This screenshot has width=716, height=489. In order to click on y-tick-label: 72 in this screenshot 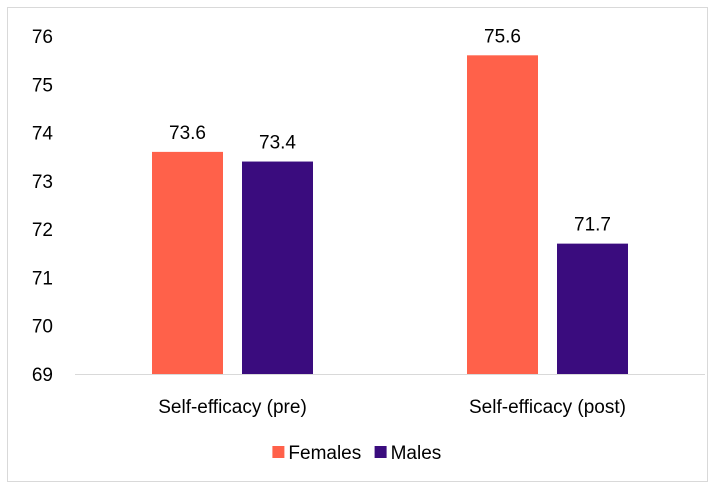, I will do `click(42, 230)`.